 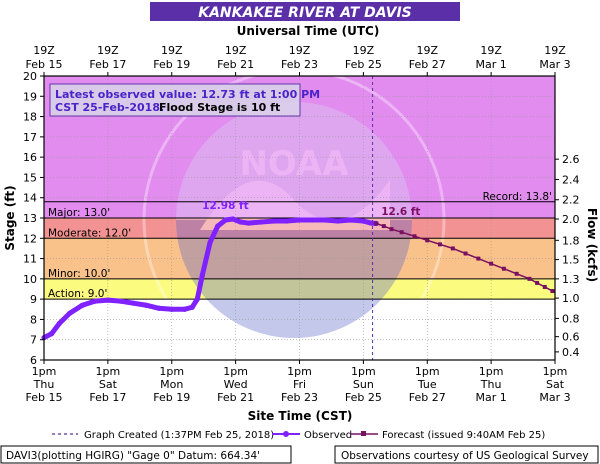 What do you see at coordinates (571, 298) in the screenshot?
I see `flow-tick-label-3: 1.0` at bounding box center [571, 298].